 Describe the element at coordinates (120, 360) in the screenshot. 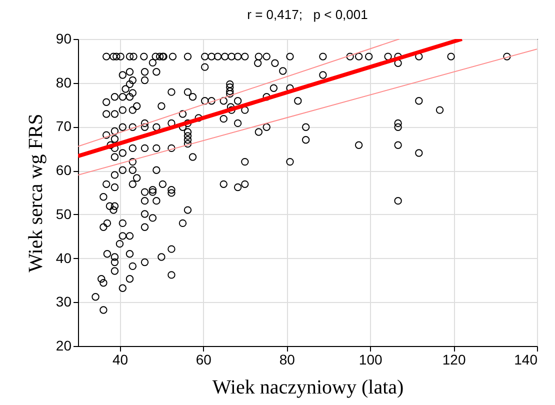

I see `x-tick-label: 40` at that location.